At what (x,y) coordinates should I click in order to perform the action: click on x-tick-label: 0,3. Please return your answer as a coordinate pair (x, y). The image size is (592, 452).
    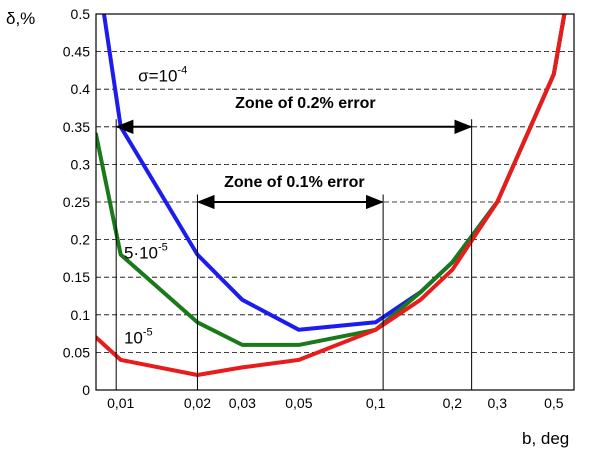
    Looking at the image, I should click on (498, 403).